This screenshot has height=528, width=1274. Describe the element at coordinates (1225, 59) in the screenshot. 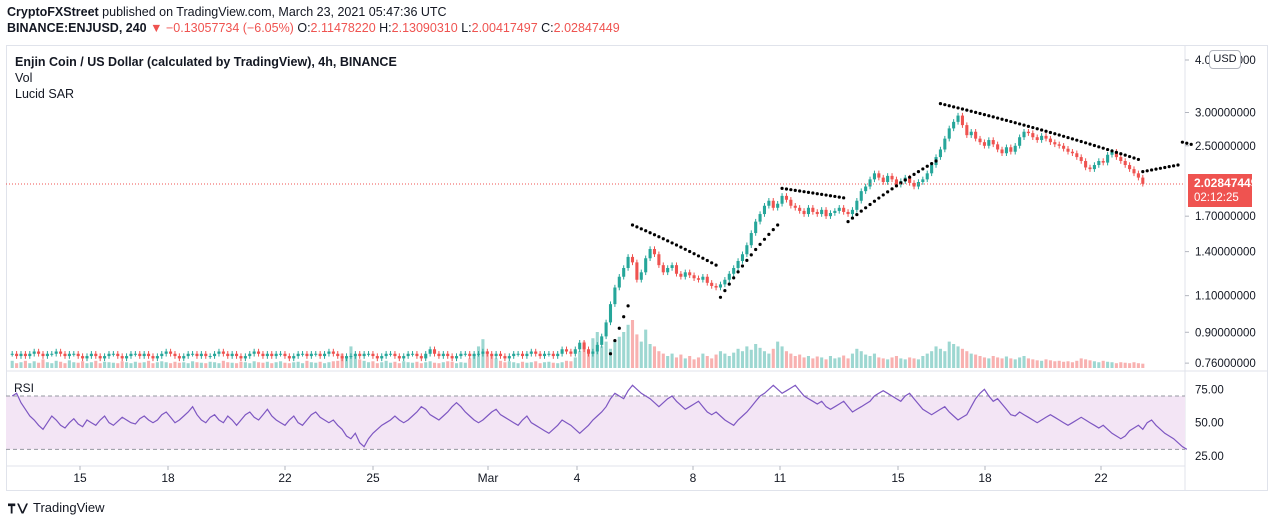

I see `currency-button: USD` at that location.